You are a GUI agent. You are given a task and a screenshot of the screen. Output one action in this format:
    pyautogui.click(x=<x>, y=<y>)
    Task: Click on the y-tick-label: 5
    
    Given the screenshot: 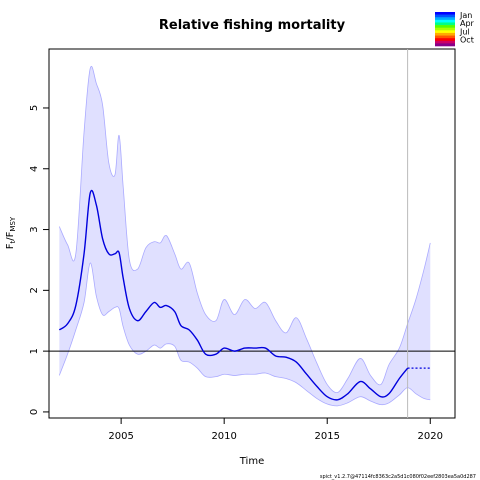 What is the action you would take?
    pyautogui.click(x=34, y=108)
    